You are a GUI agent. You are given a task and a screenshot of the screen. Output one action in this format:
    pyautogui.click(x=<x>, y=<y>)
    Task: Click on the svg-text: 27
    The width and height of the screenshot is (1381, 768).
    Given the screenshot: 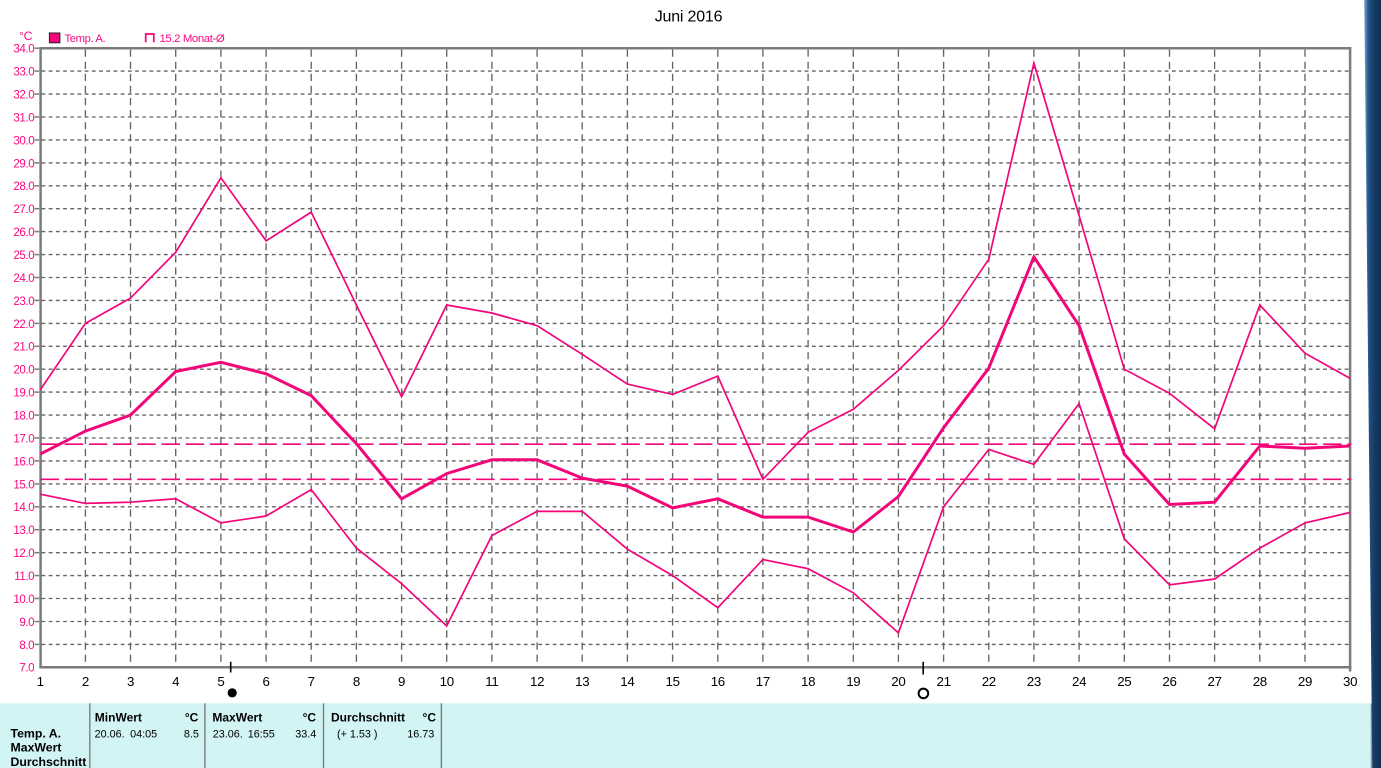 What is the action you would take?
    pyautogui.click(x=1214, y=681)
    